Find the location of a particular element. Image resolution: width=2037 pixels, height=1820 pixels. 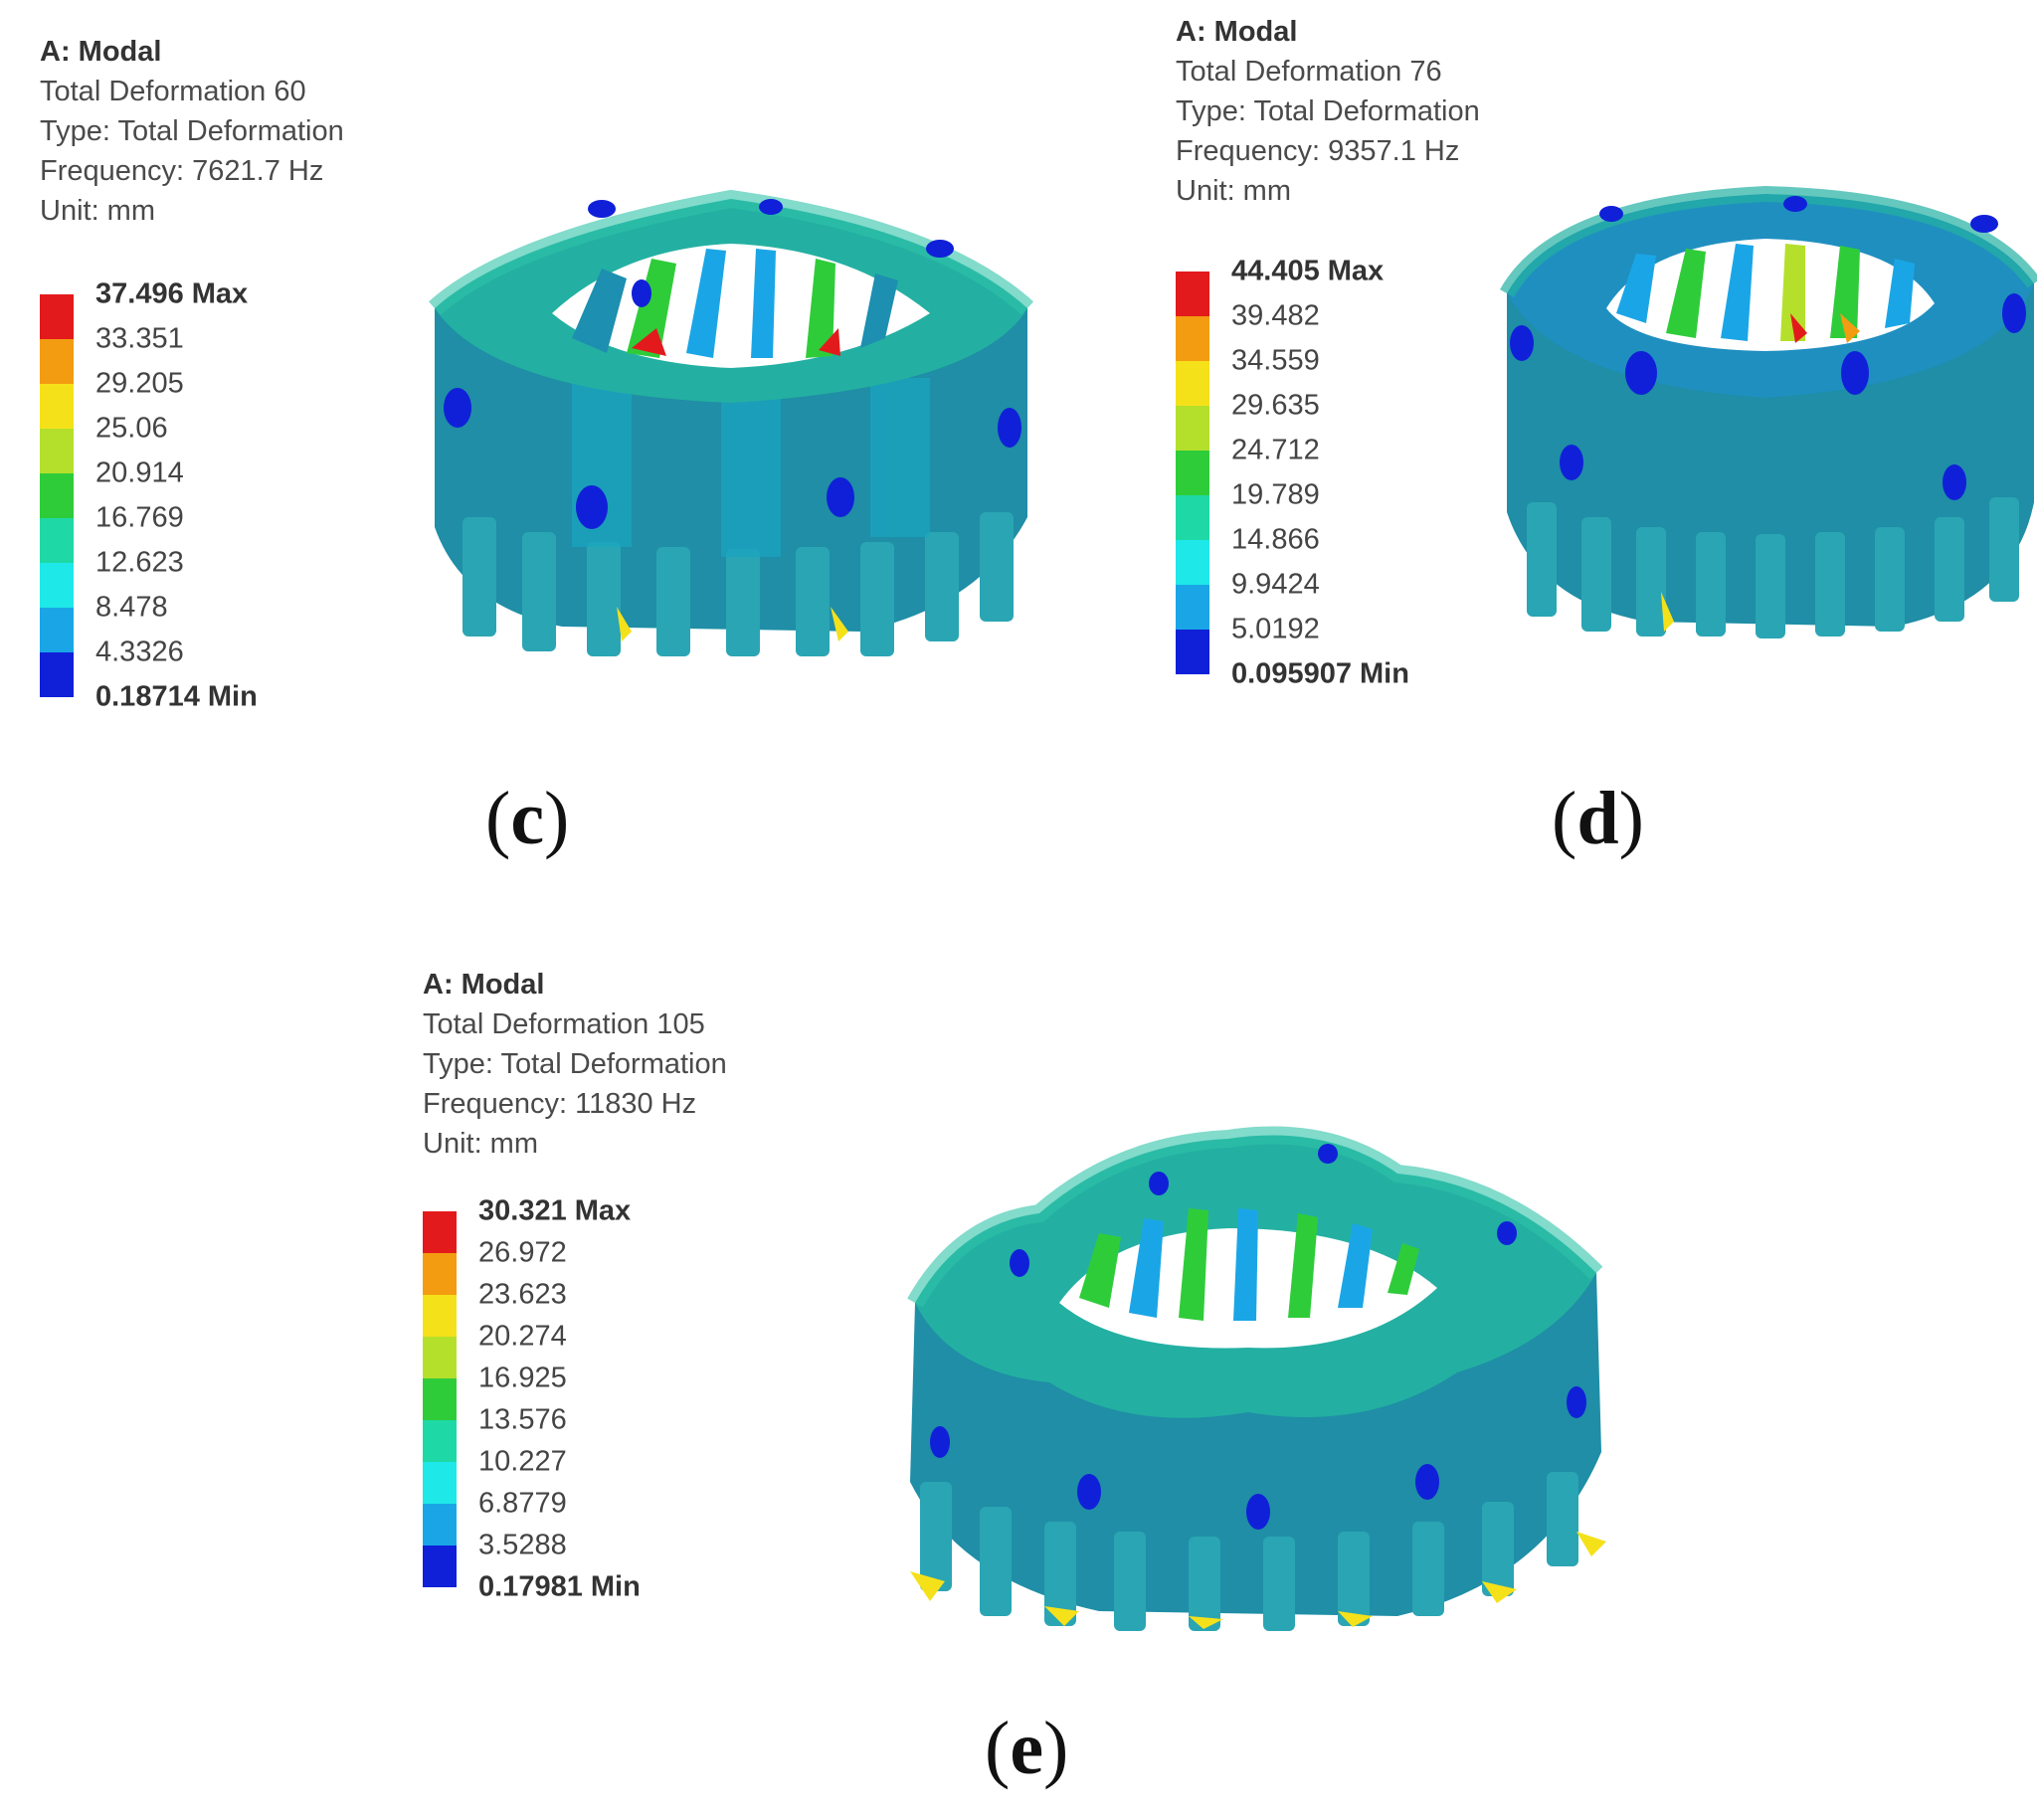

unit-d: Unit: mm is located at coordinates (1233, 191).